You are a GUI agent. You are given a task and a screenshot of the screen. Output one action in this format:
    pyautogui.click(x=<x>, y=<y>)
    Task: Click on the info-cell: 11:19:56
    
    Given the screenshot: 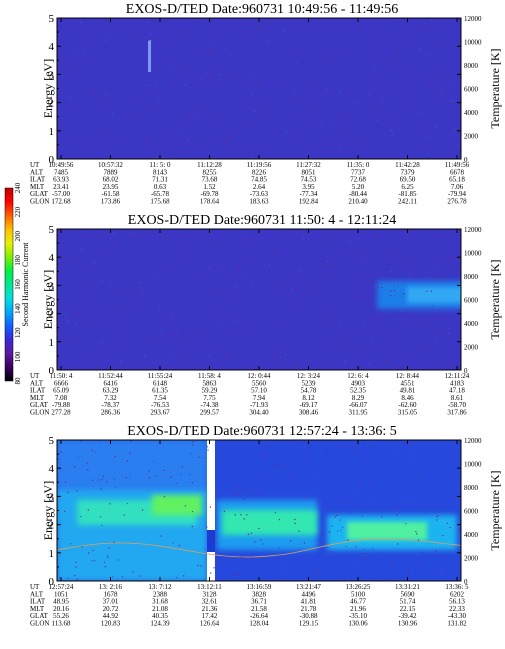 What is the action you would take?
    pyautogui.click(x=259, y=165)
    